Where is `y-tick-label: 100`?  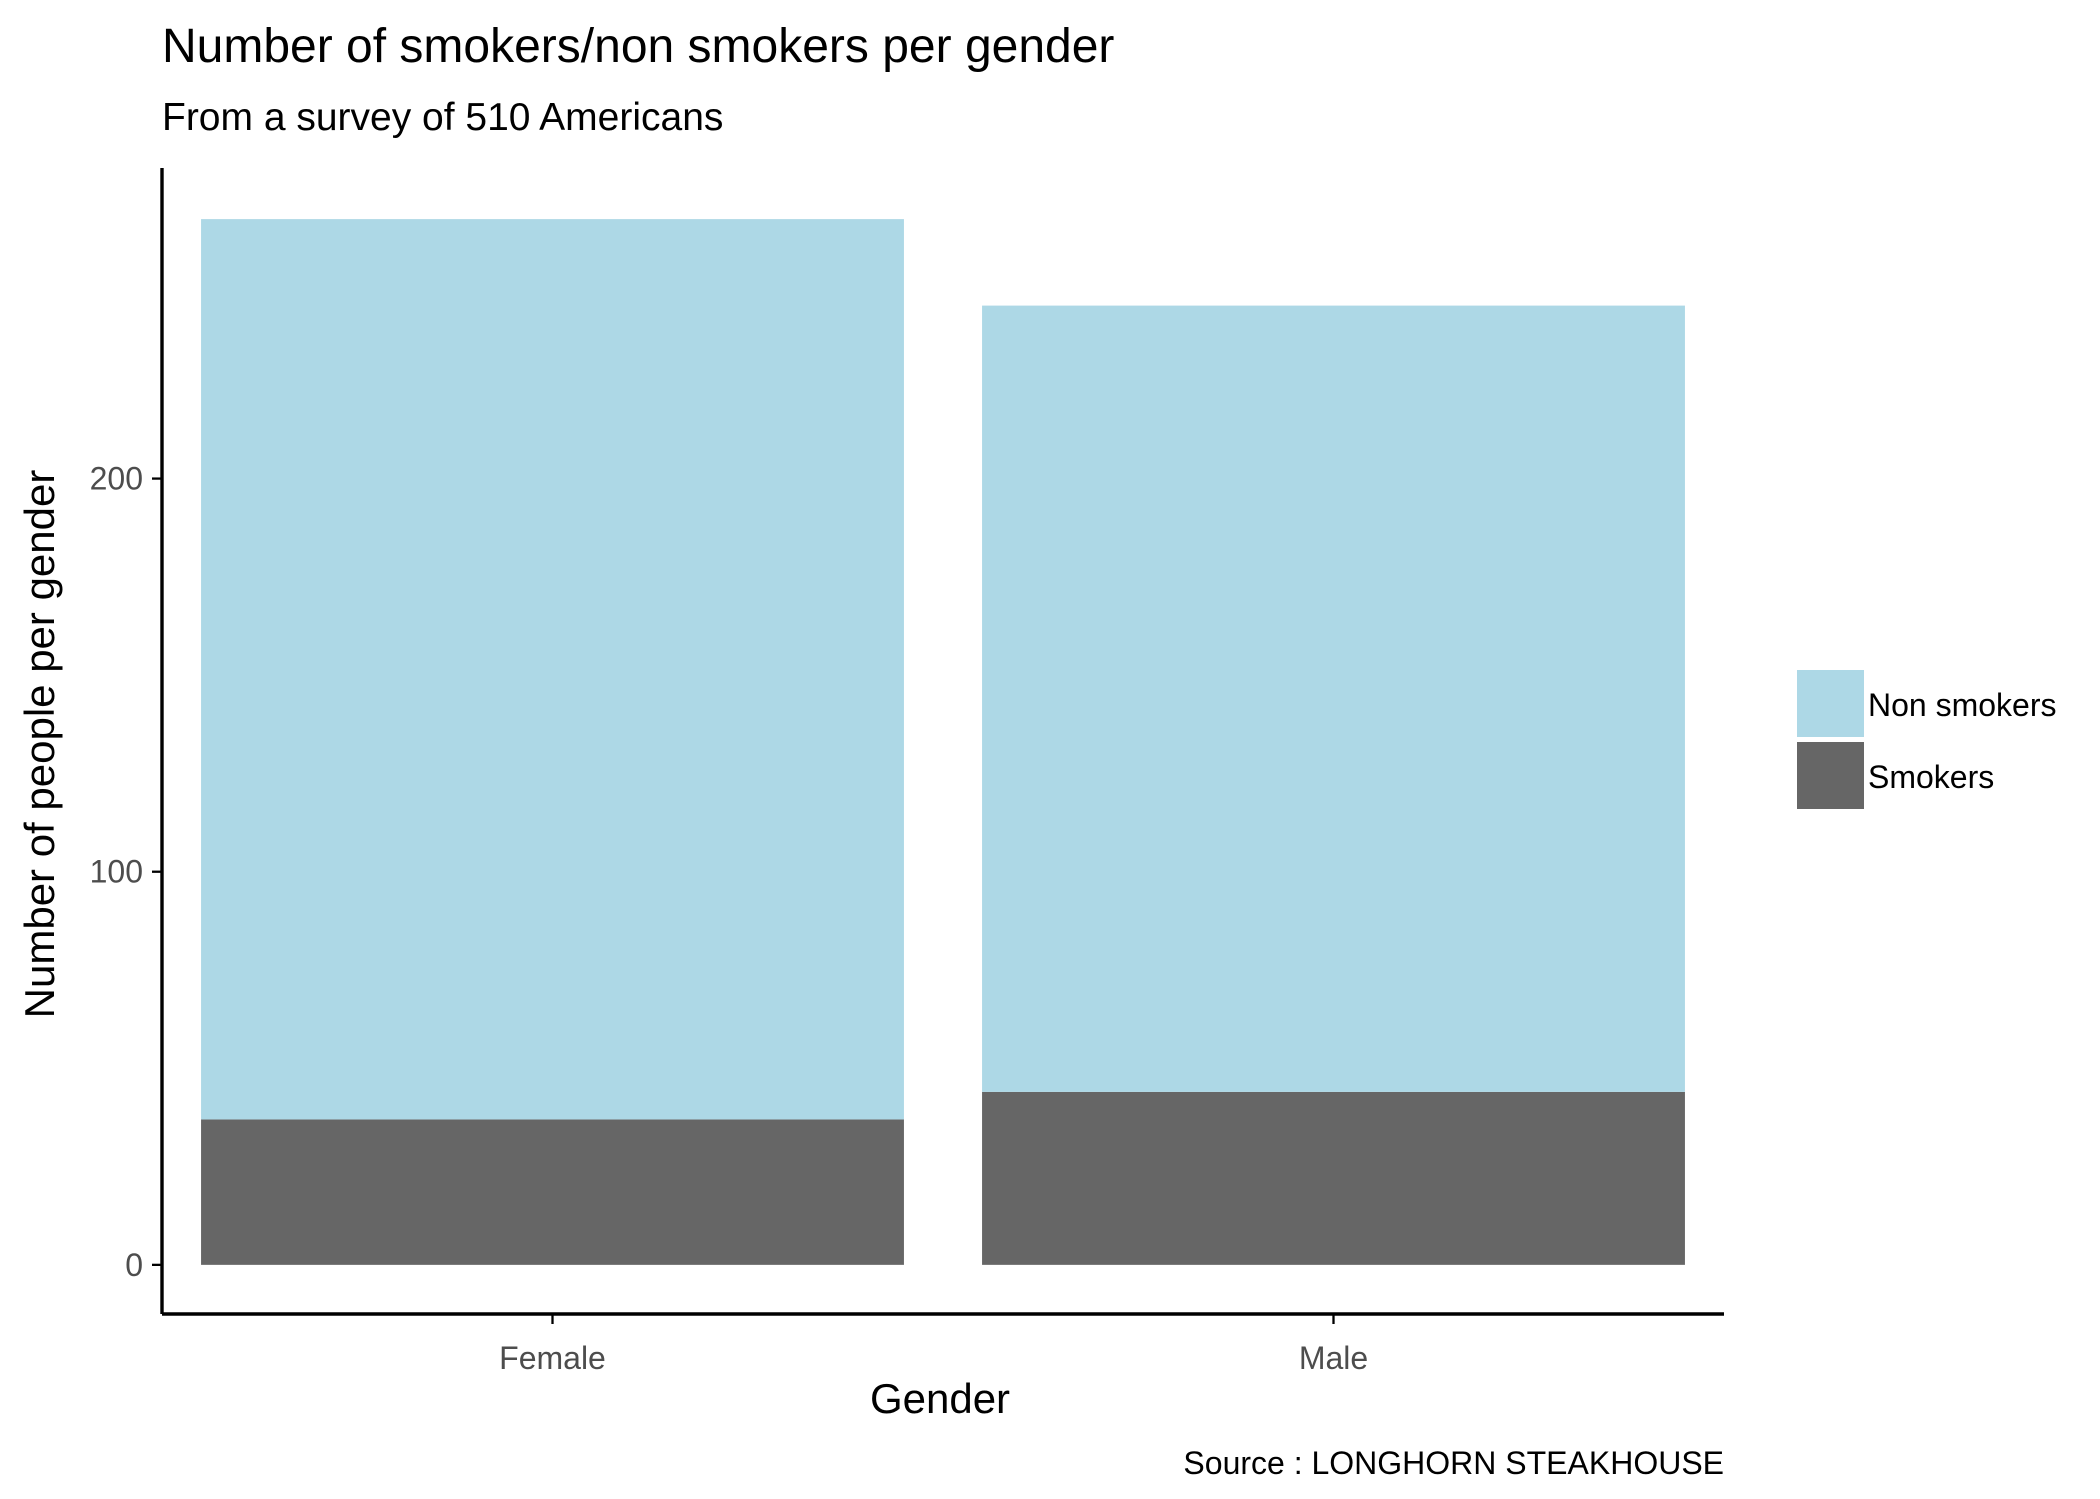 y-tick-label: 100 is located at coordinates (116, 872).